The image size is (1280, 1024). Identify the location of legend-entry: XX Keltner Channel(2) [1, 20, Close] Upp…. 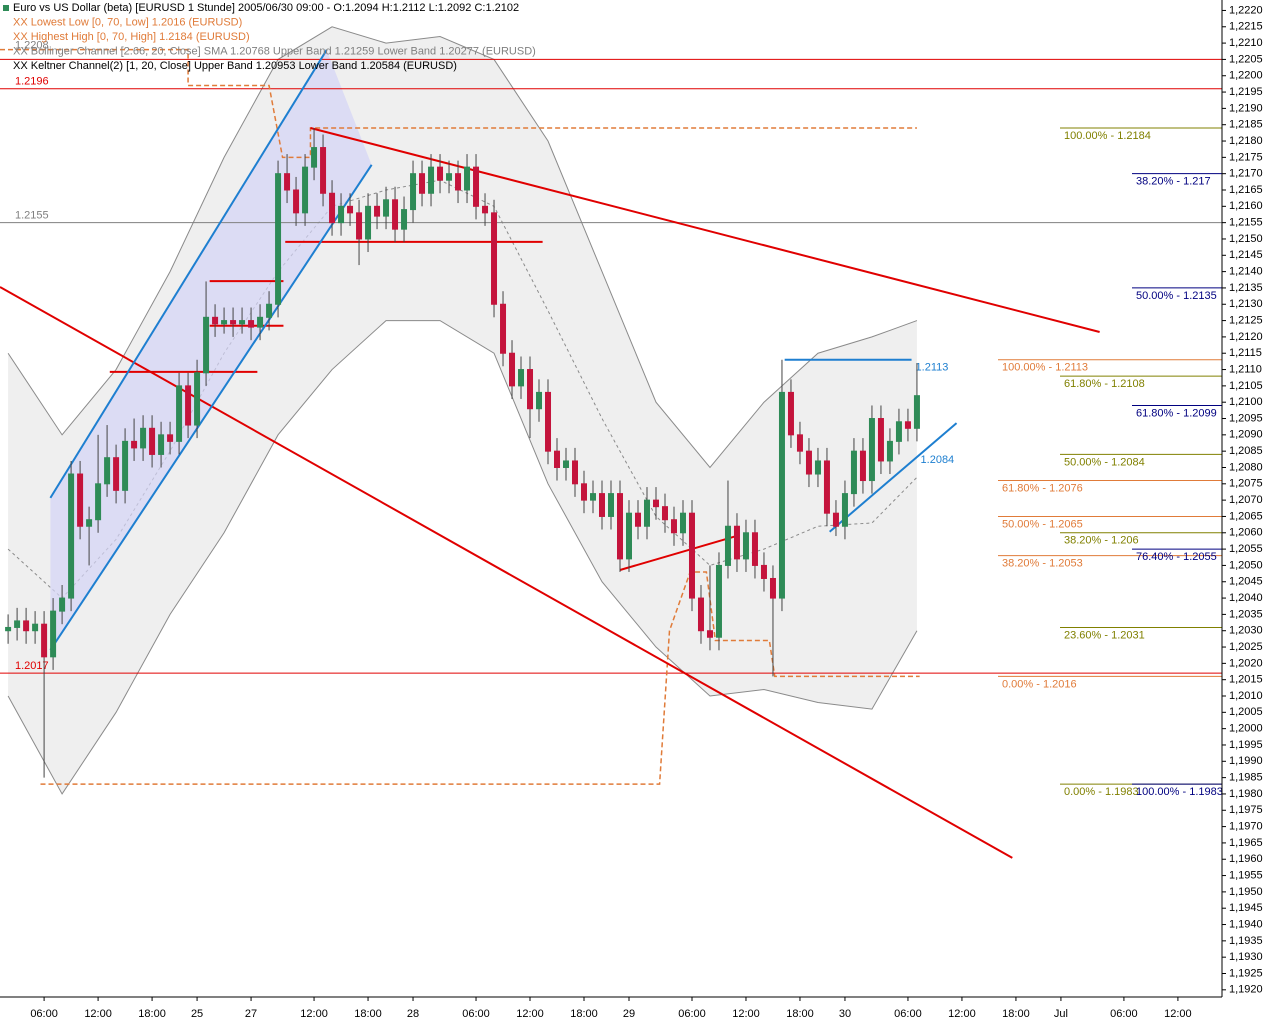
(235, 66).